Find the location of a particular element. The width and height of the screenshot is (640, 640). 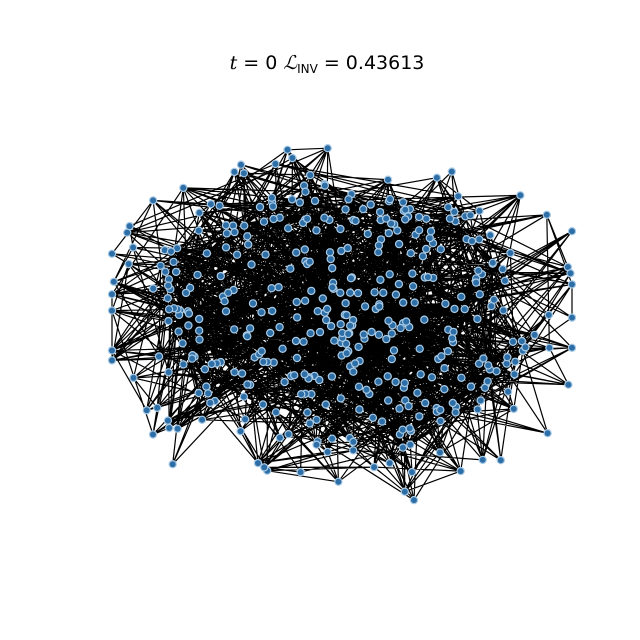

loss-symbol: ℒ is located at coordinates (290, 63).